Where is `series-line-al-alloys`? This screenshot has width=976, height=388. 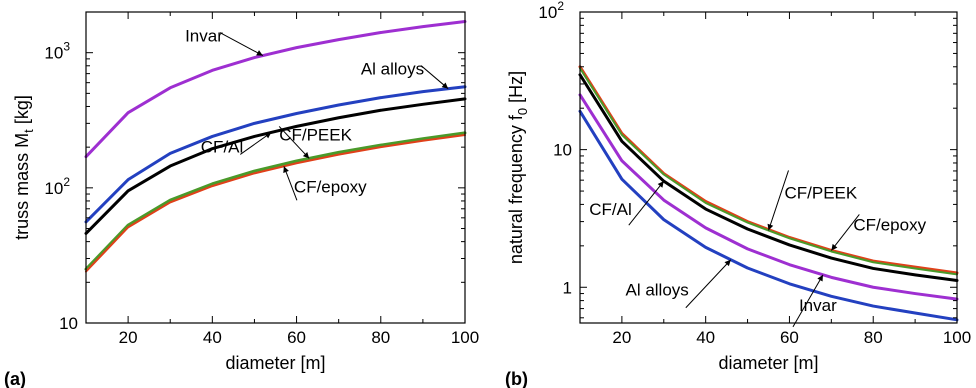 series-line-al-alloys is located at coordinates (275, 154).